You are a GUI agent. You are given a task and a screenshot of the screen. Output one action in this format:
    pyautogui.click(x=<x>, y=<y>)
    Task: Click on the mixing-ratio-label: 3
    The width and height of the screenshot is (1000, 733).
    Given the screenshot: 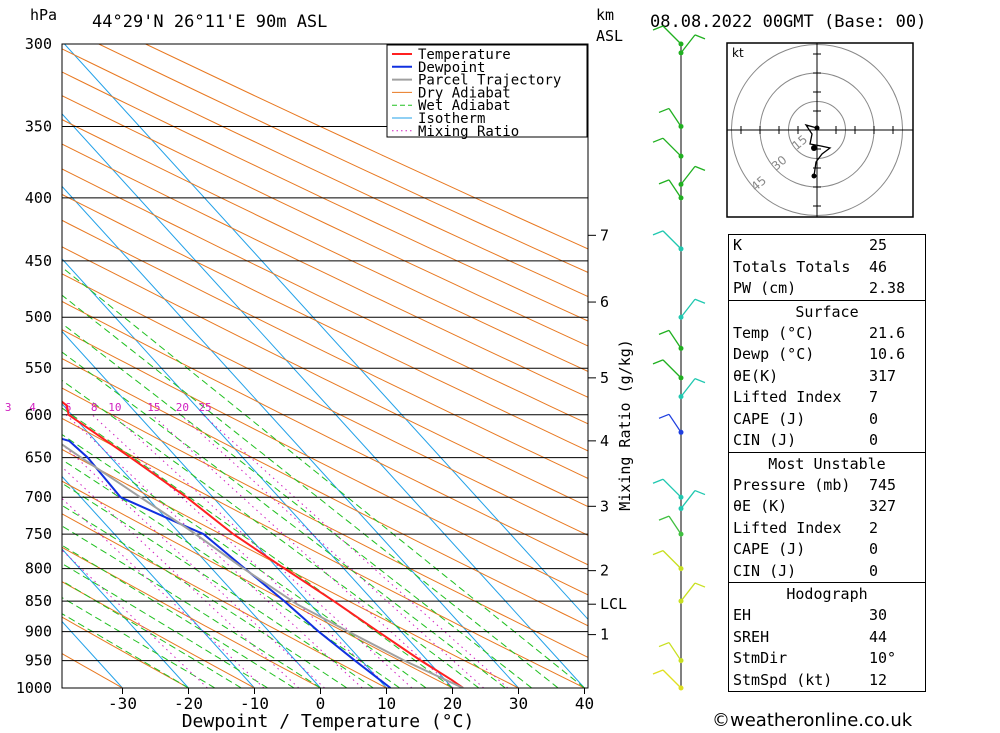 What is the action you would take?
    pyautogui.click(x=8, y=407)
    